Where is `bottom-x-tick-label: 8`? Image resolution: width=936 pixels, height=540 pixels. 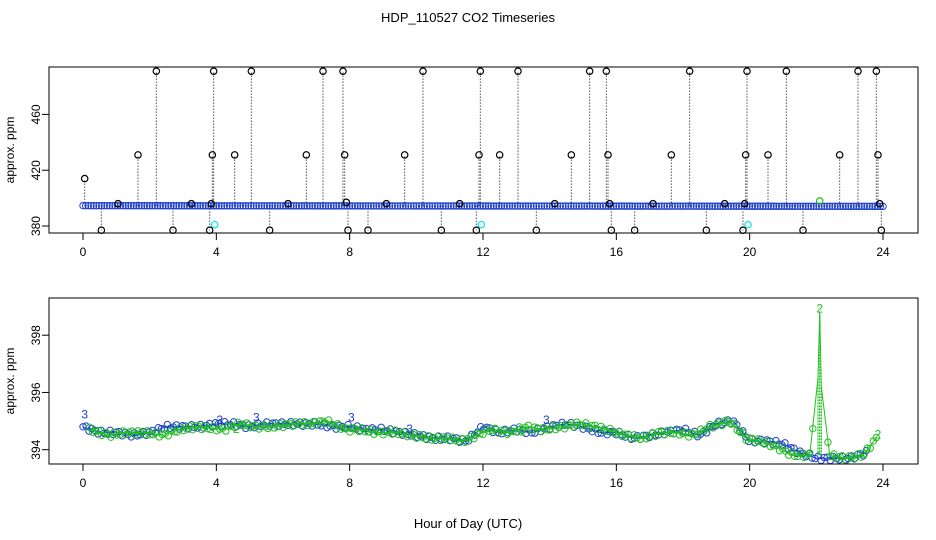
bottom-x-tick-label: 8 is located at coordinates (349, 483).